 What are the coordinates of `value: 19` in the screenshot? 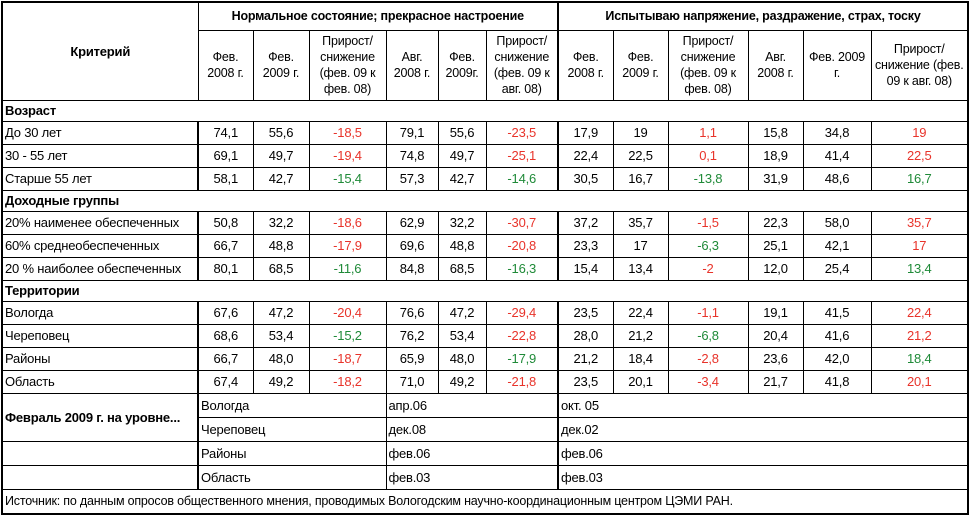 It's located at (640, 132).